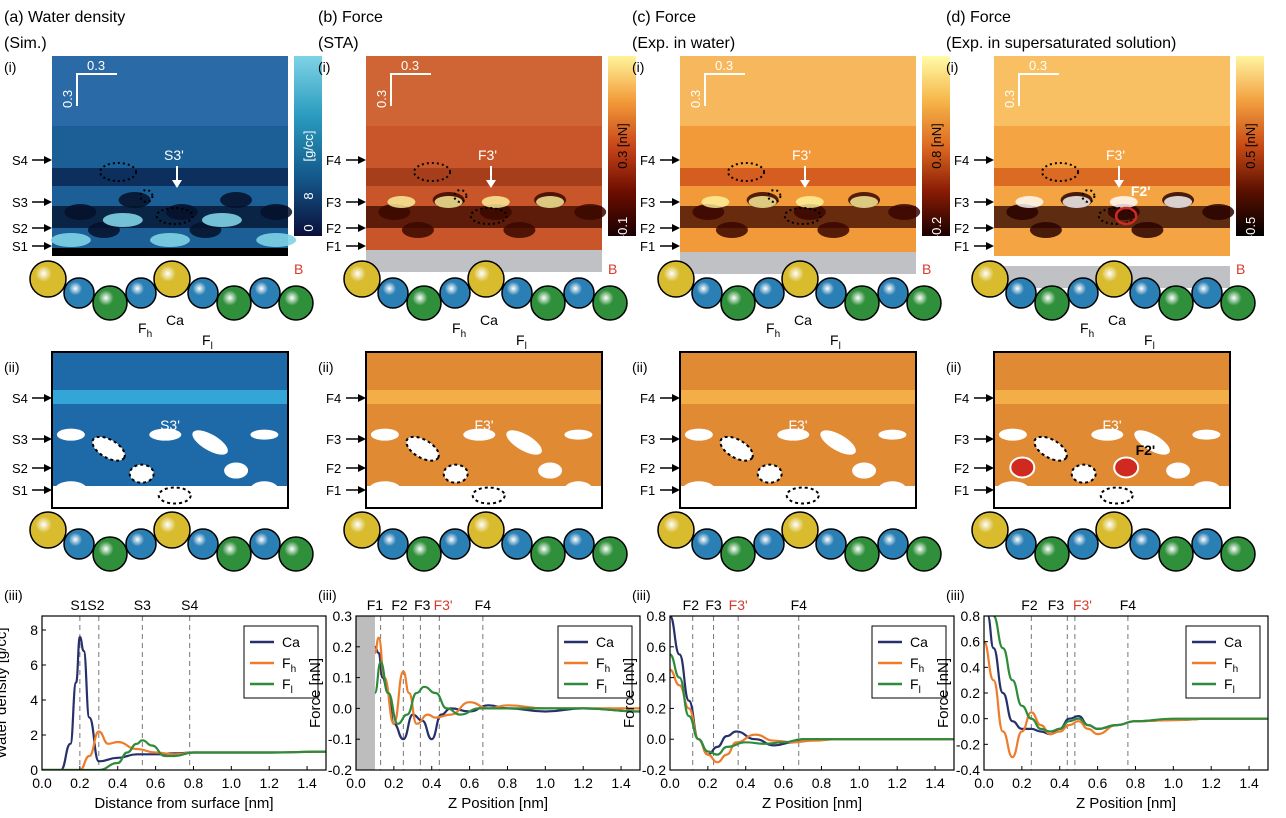  Describe the element at coordinates (340, 739) in the screenshot. I see `y-tick-label: -0.1` at that location.